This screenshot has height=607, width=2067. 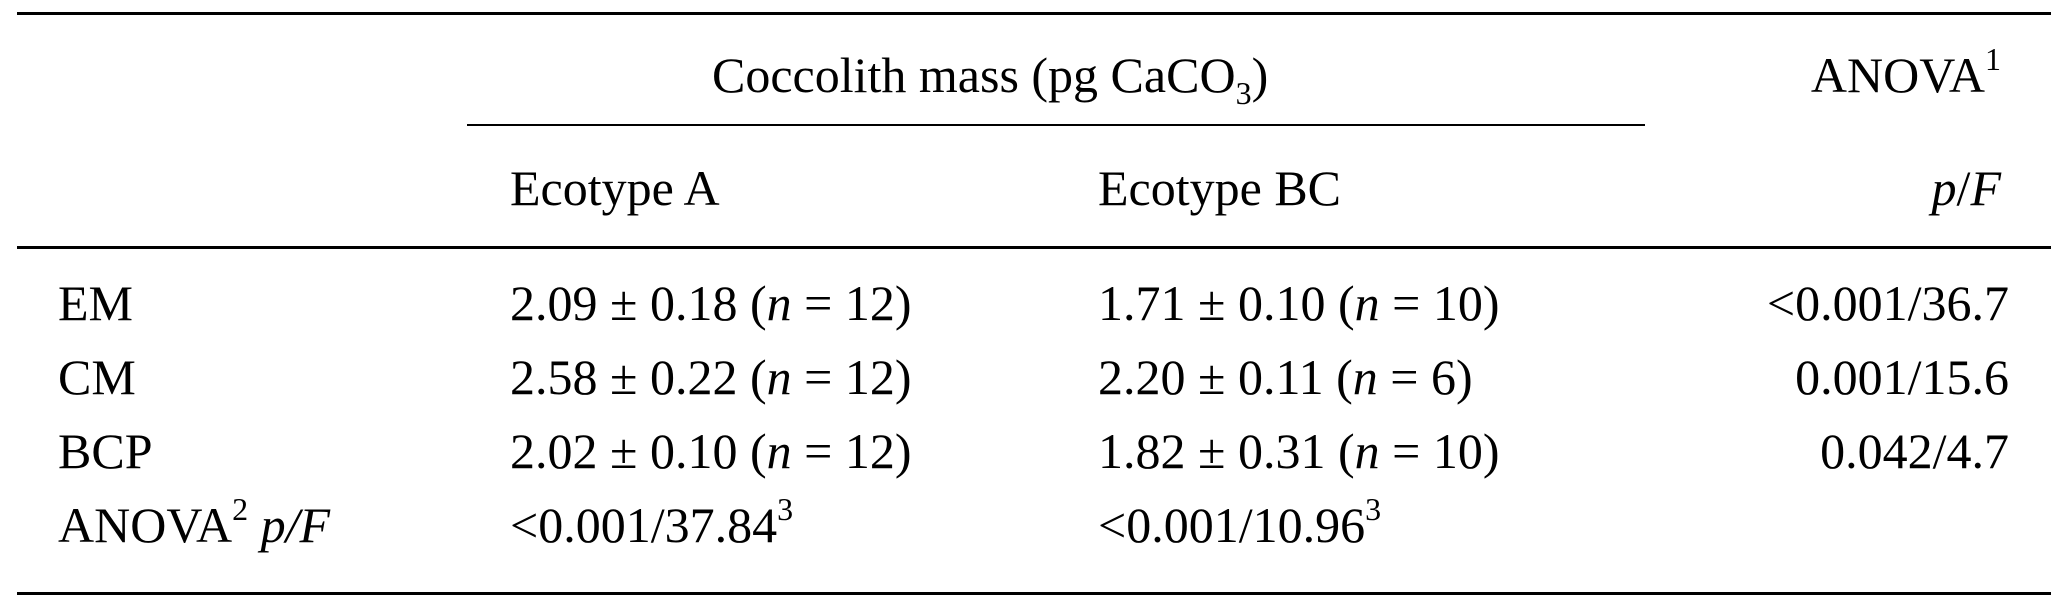 I want to click on anova1-heading: ANOVA1, so click(x=1905, y=72).